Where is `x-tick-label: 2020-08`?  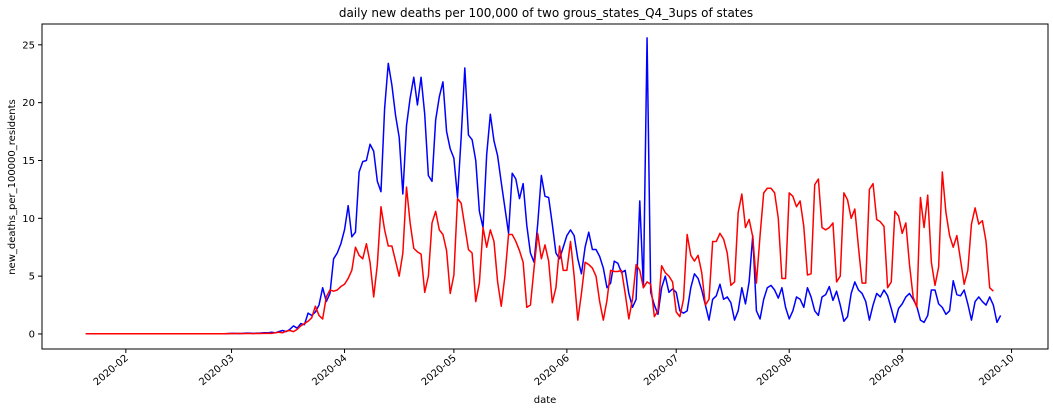 x-tick-label: 2020-08 is located at coordinates (774, 370).